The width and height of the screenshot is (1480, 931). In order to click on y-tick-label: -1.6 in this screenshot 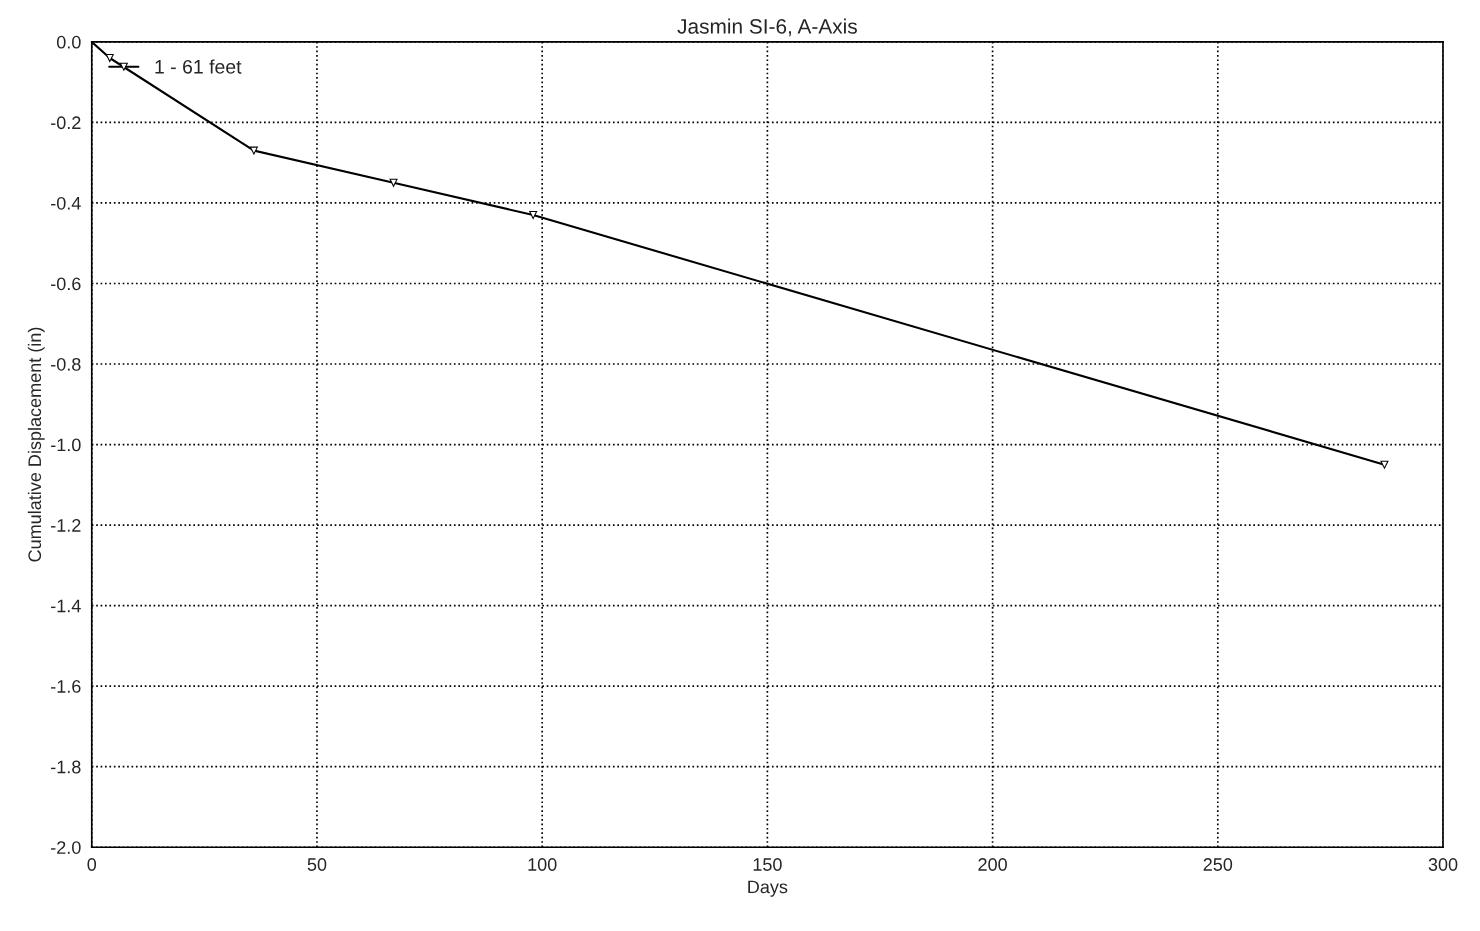, I will do `click(66, 686)`.